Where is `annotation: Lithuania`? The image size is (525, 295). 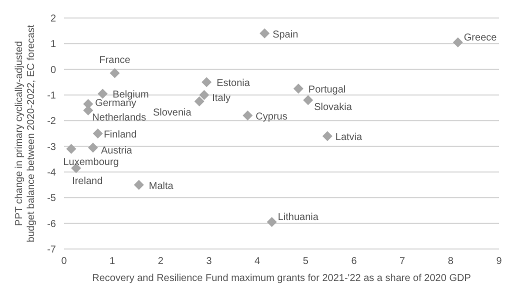
annotation: Lithuania is located at coordinates (298, 218).